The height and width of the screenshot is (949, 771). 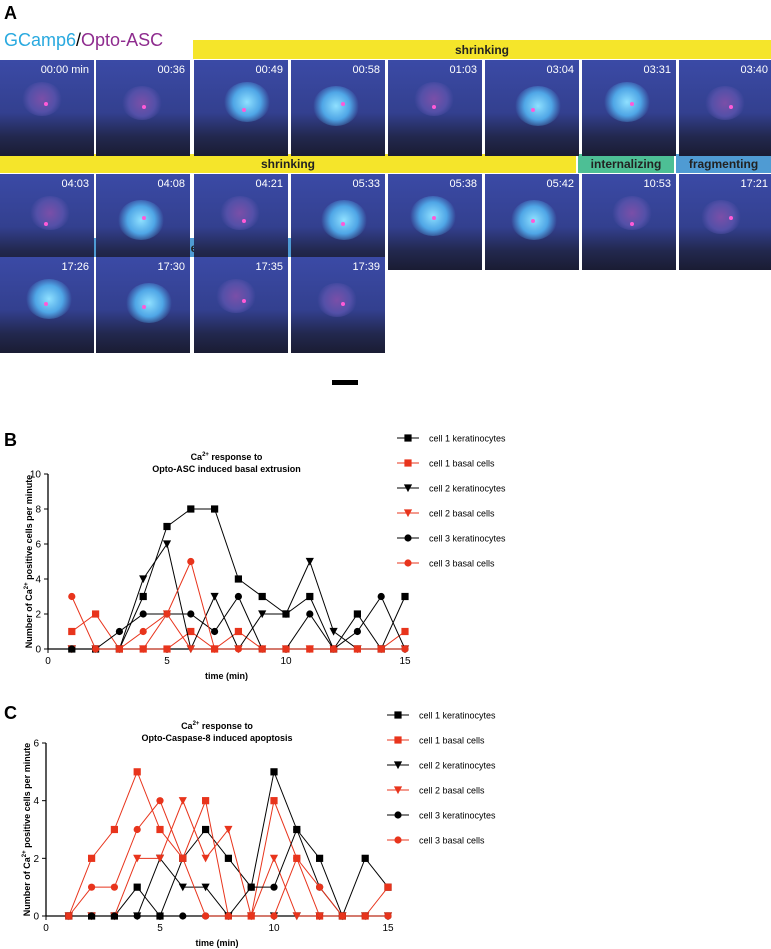 What do you see at coordinates (196, 724) in the screenshot?
I see `chart-title-sup: 2+` at bounding box center [196, 724].